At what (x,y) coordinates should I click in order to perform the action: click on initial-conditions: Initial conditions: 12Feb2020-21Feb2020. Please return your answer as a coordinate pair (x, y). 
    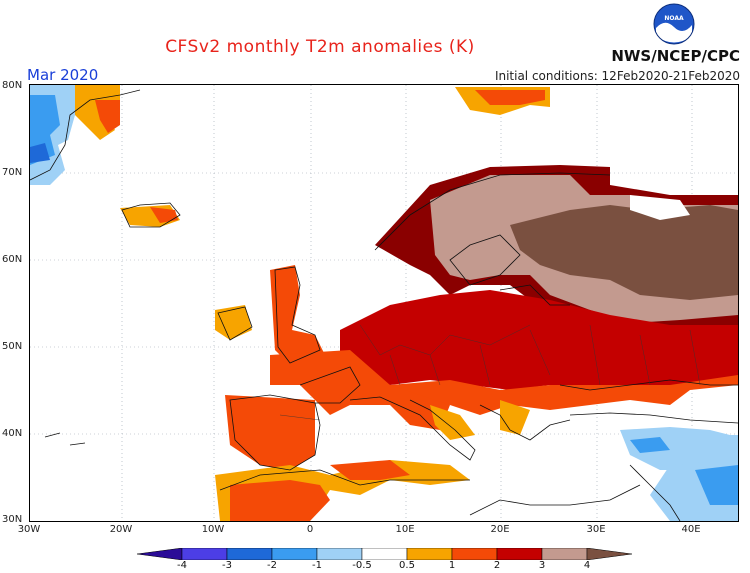
    Looking at the image, I should click on (617, 76).